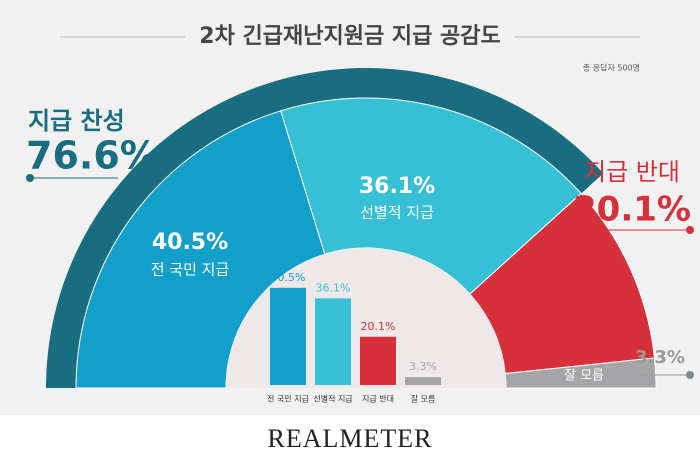 Image resolution: width=700 pixels, height=465 pixels. I want to click on note: 총 응답자 500명, so click(611, 68).